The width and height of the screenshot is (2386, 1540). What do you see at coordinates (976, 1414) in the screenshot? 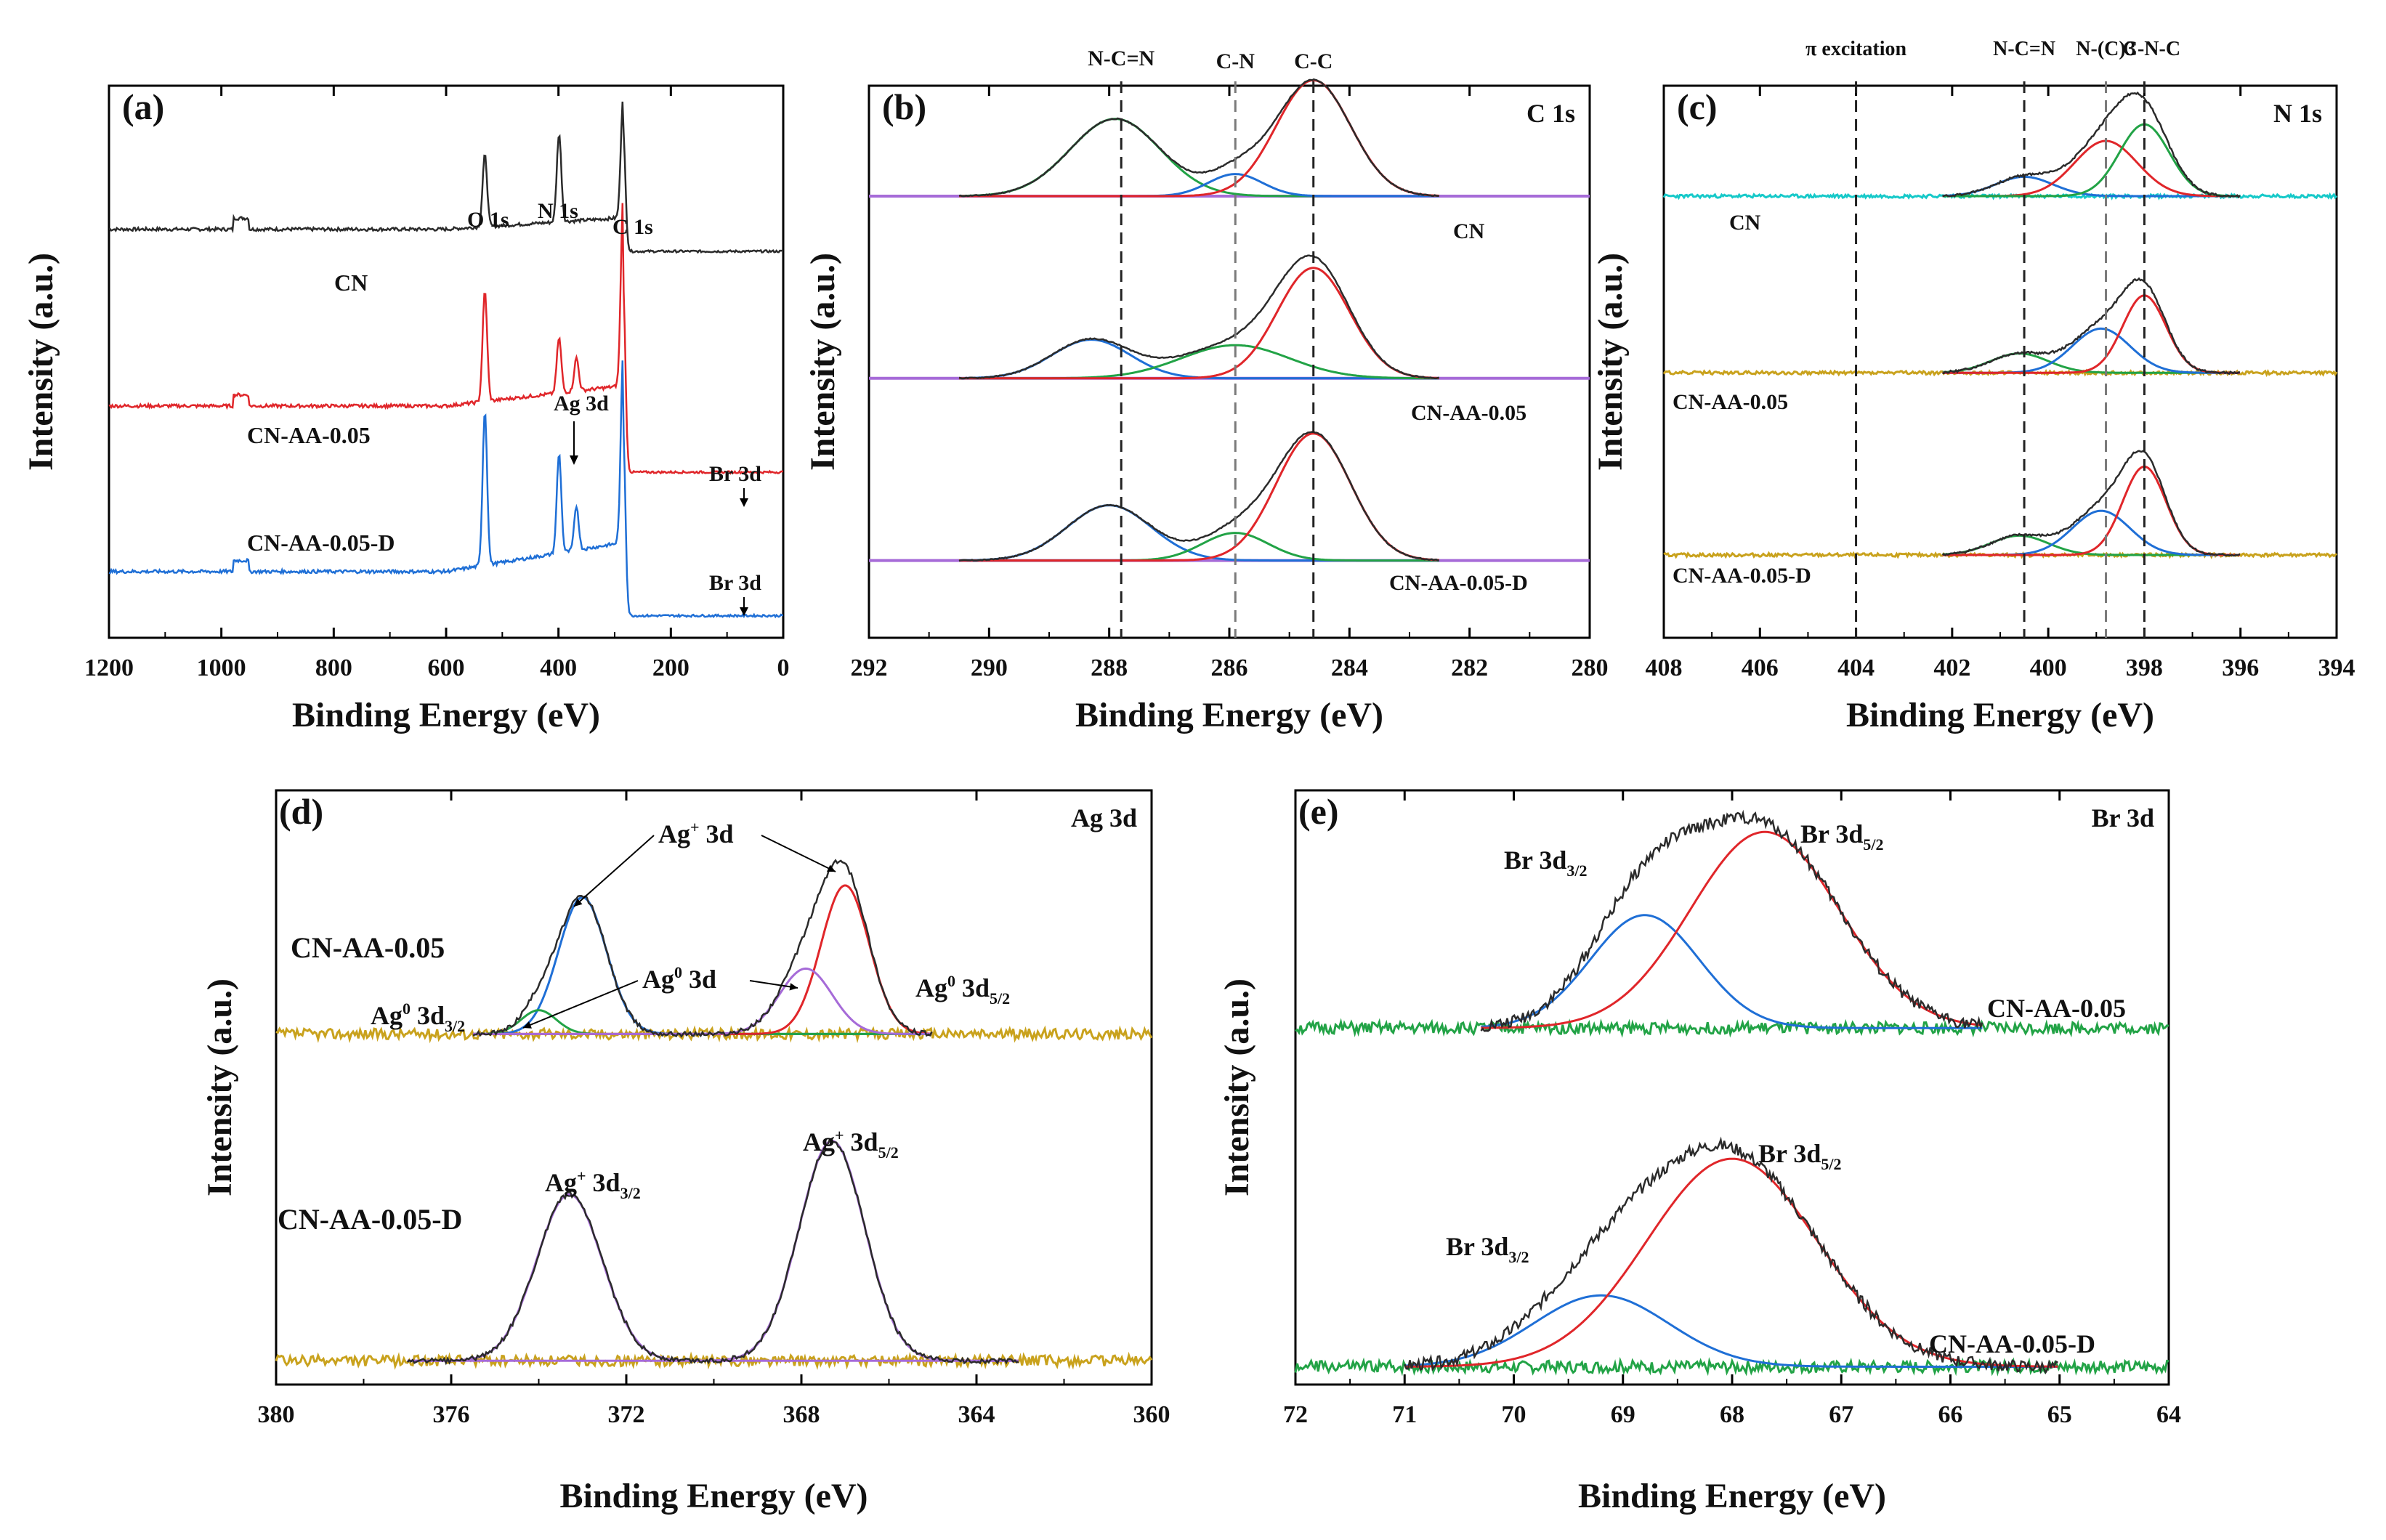
I see `d-xtick-label: 364` at bounding box center [976, 1414].